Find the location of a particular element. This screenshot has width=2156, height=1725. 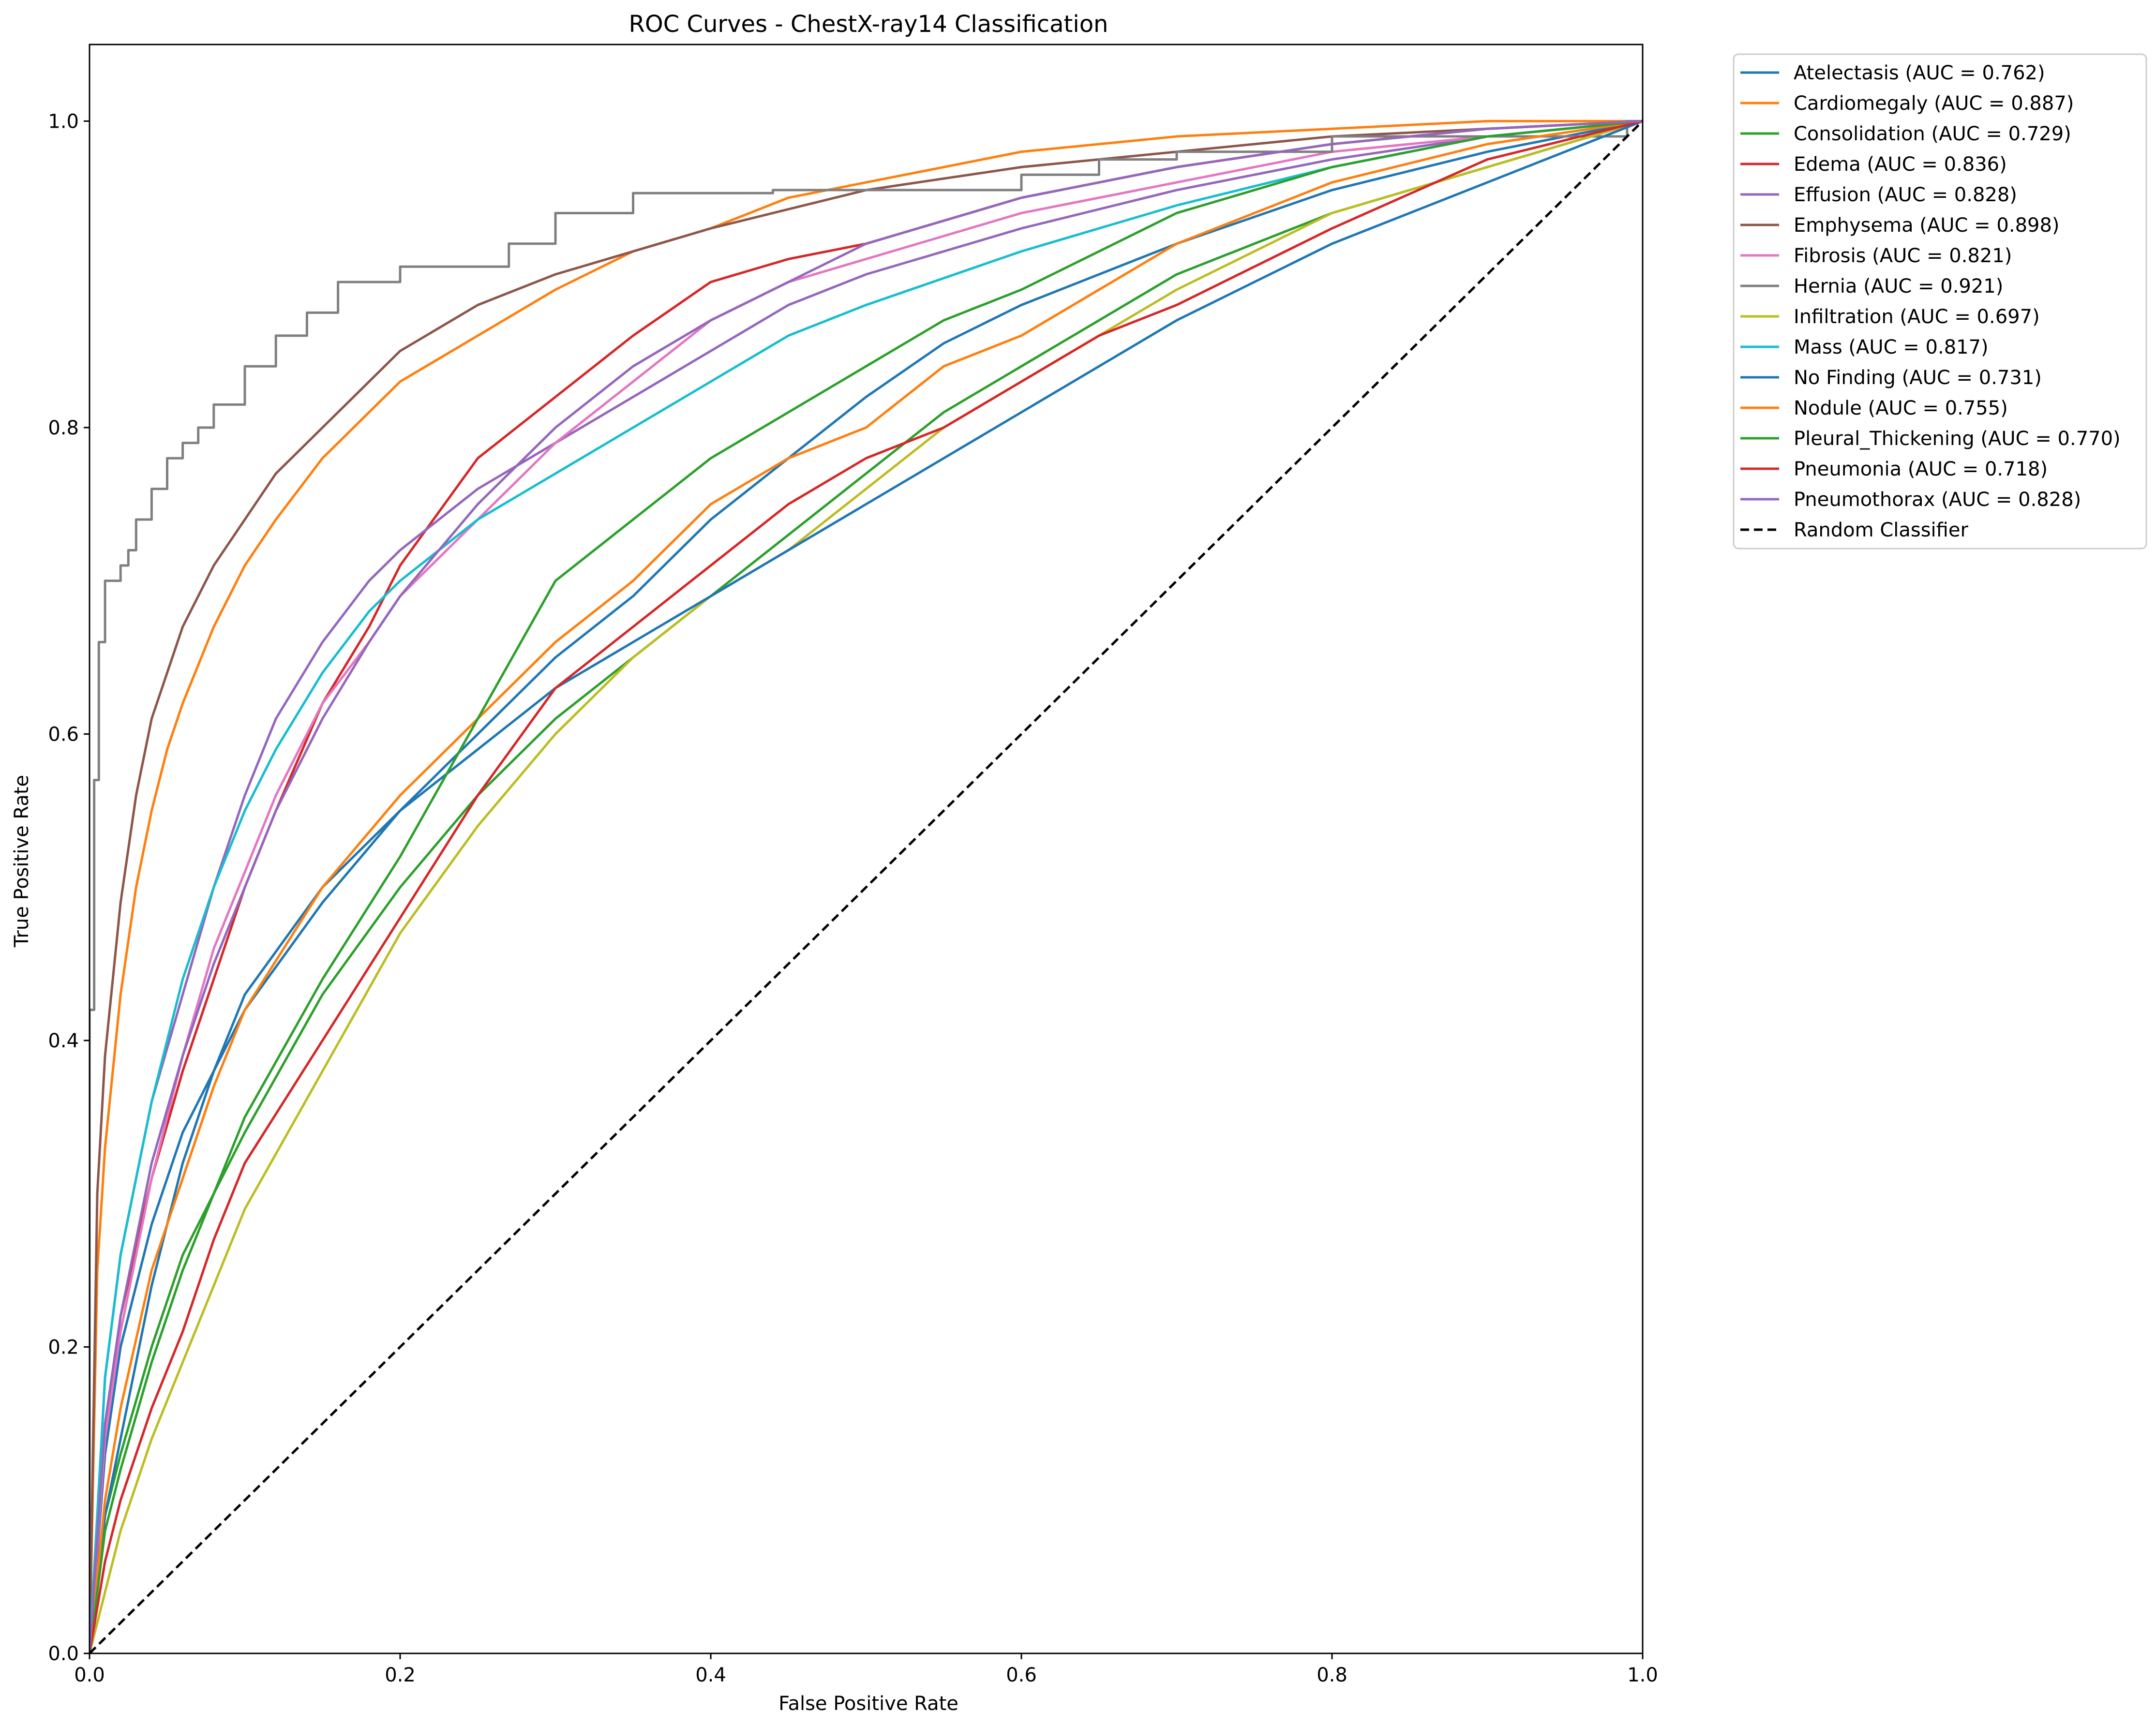

x-axis-ticks: 0.0 0.2 0.4 0.6 0.8 1.0 is located at coordinates (866, 1669).